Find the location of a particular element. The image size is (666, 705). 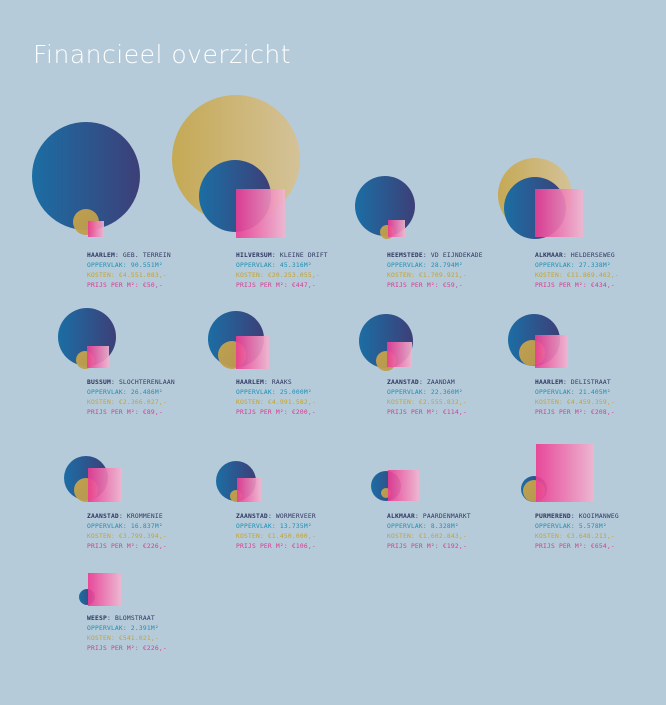

price-value: PRIJS PER M²: €106,- is located at coordinates (276, 546).